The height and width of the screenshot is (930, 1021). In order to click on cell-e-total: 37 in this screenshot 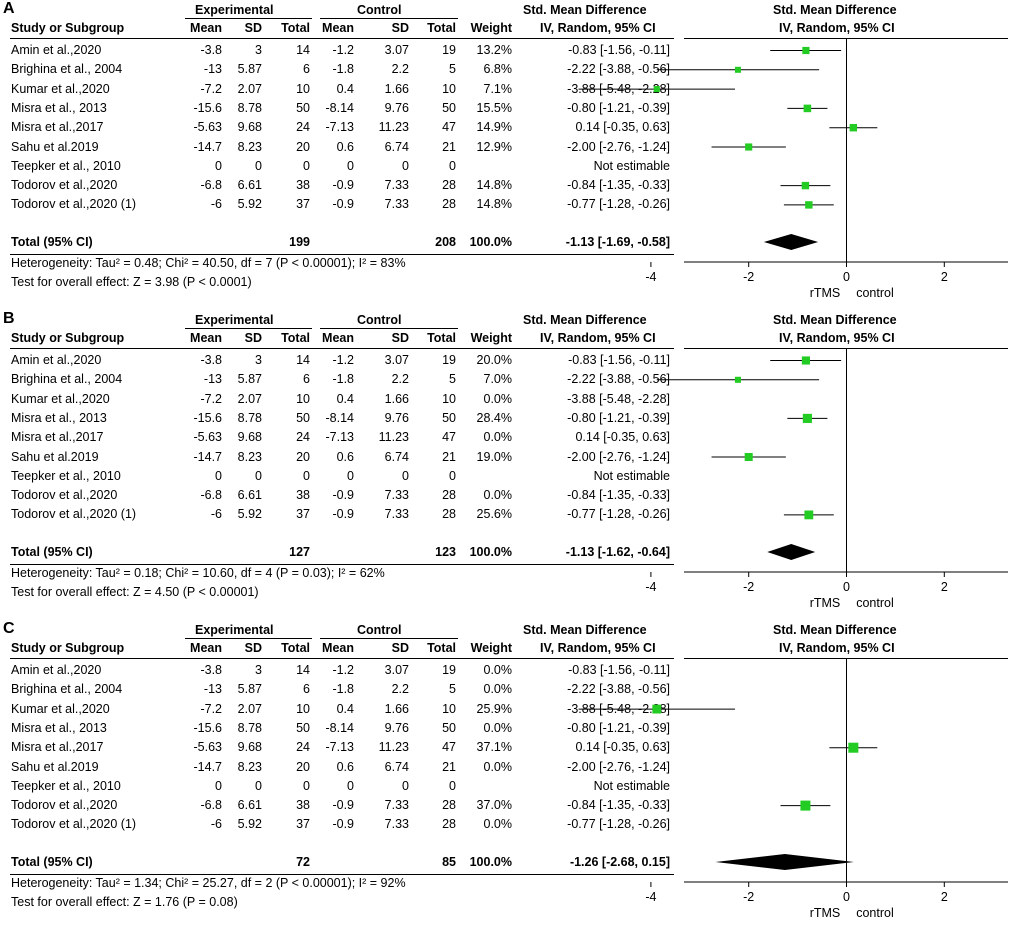, I will do `click(303, 824)`.